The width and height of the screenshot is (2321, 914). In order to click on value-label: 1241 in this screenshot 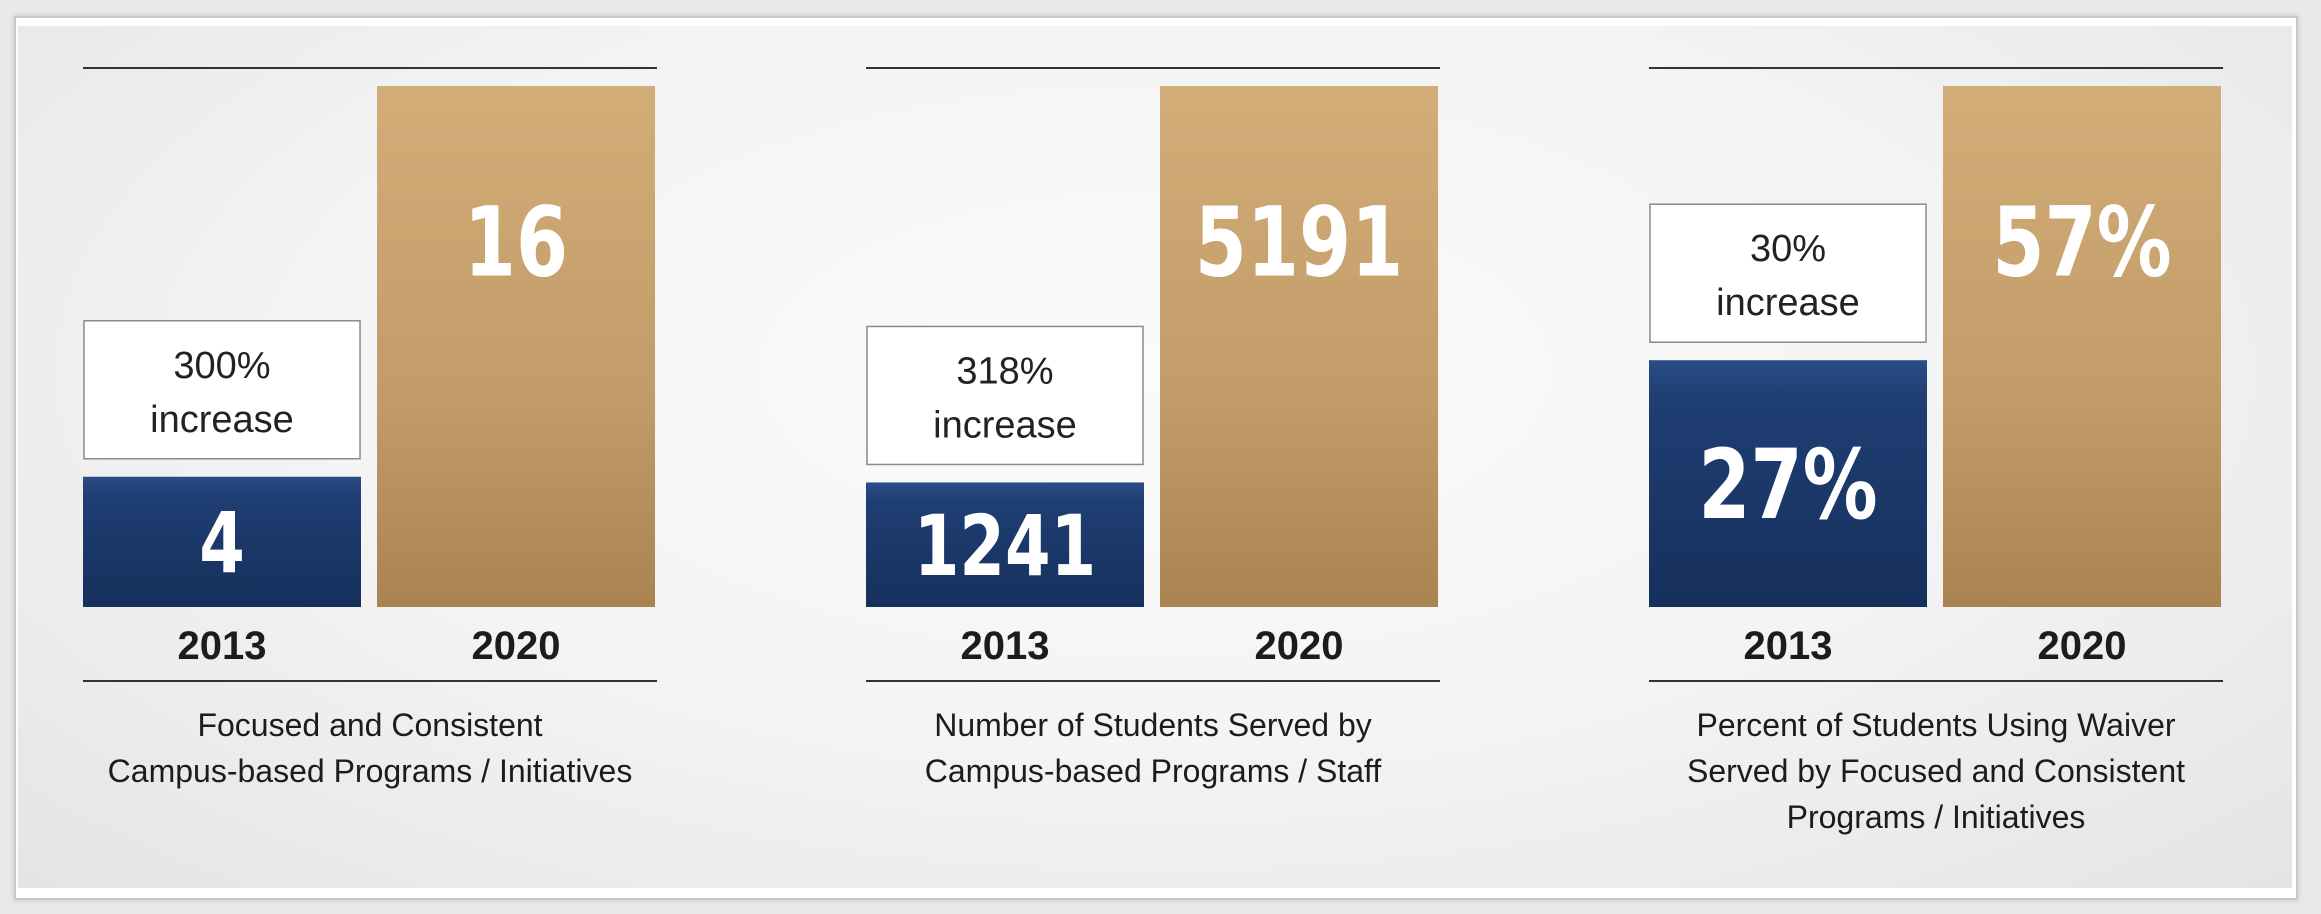, I will do `click(1005, 546)`.